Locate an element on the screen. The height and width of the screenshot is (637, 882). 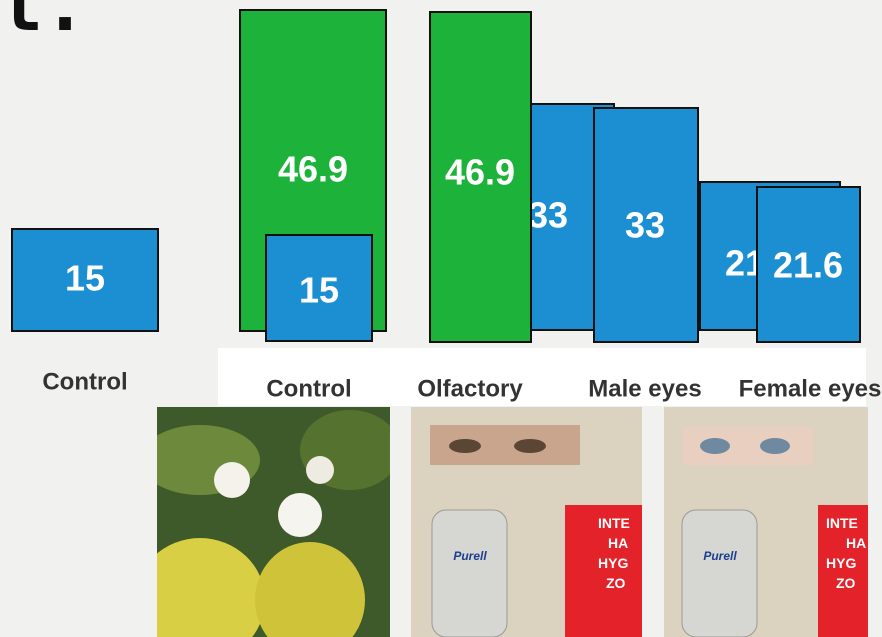
bar-value: 15 is located at coordinates (319, 290).